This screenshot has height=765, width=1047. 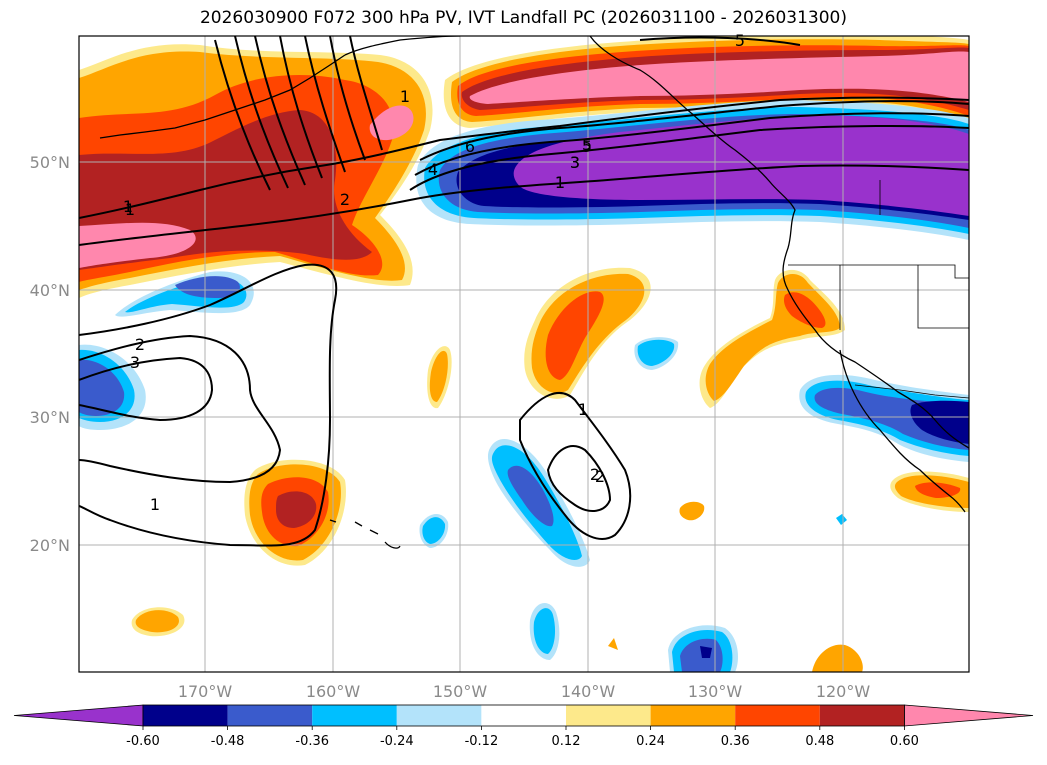 I want to click on colorbar-label: 0.48, so click(x=819, y=741).